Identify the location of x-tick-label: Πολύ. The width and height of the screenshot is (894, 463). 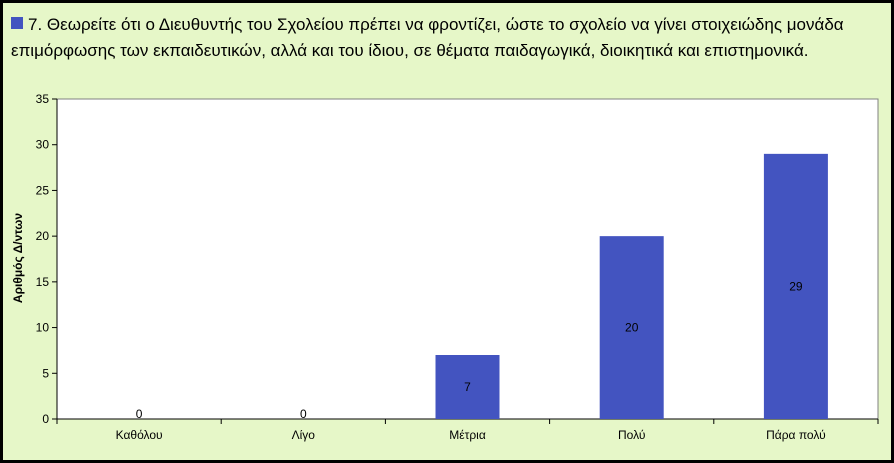
(631, 435).